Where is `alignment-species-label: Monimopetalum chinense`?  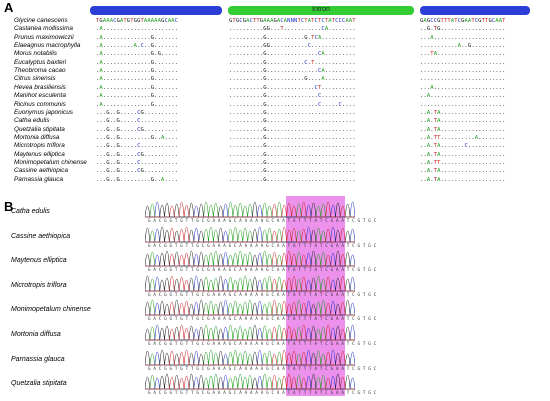 alignment-species-label: Monimopetalum chinense is located at coordinates (50, 162).